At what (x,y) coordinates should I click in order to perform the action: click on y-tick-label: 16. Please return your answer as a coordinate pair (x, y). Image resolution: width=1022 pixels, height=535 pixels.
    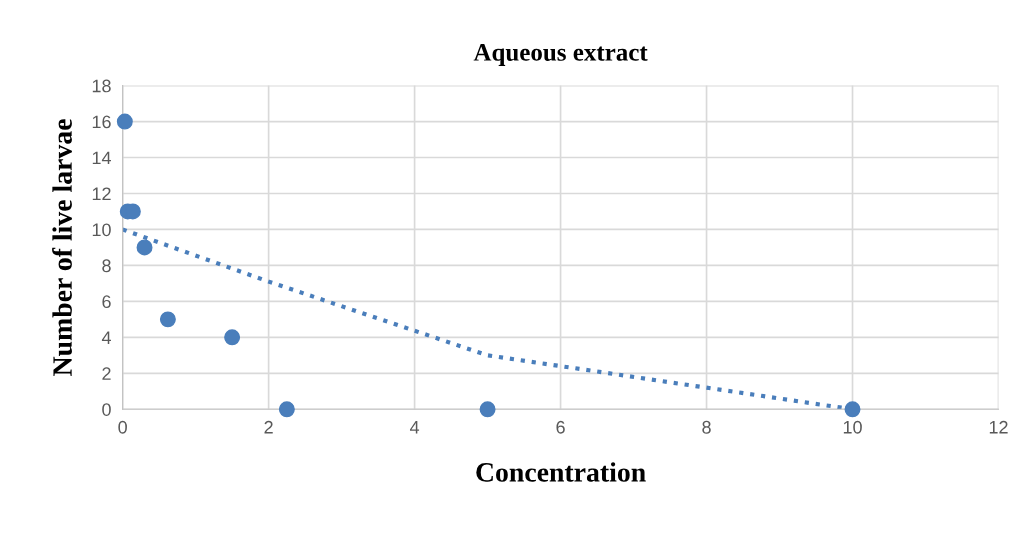
    Looking at the image, I should click on (101, 122).